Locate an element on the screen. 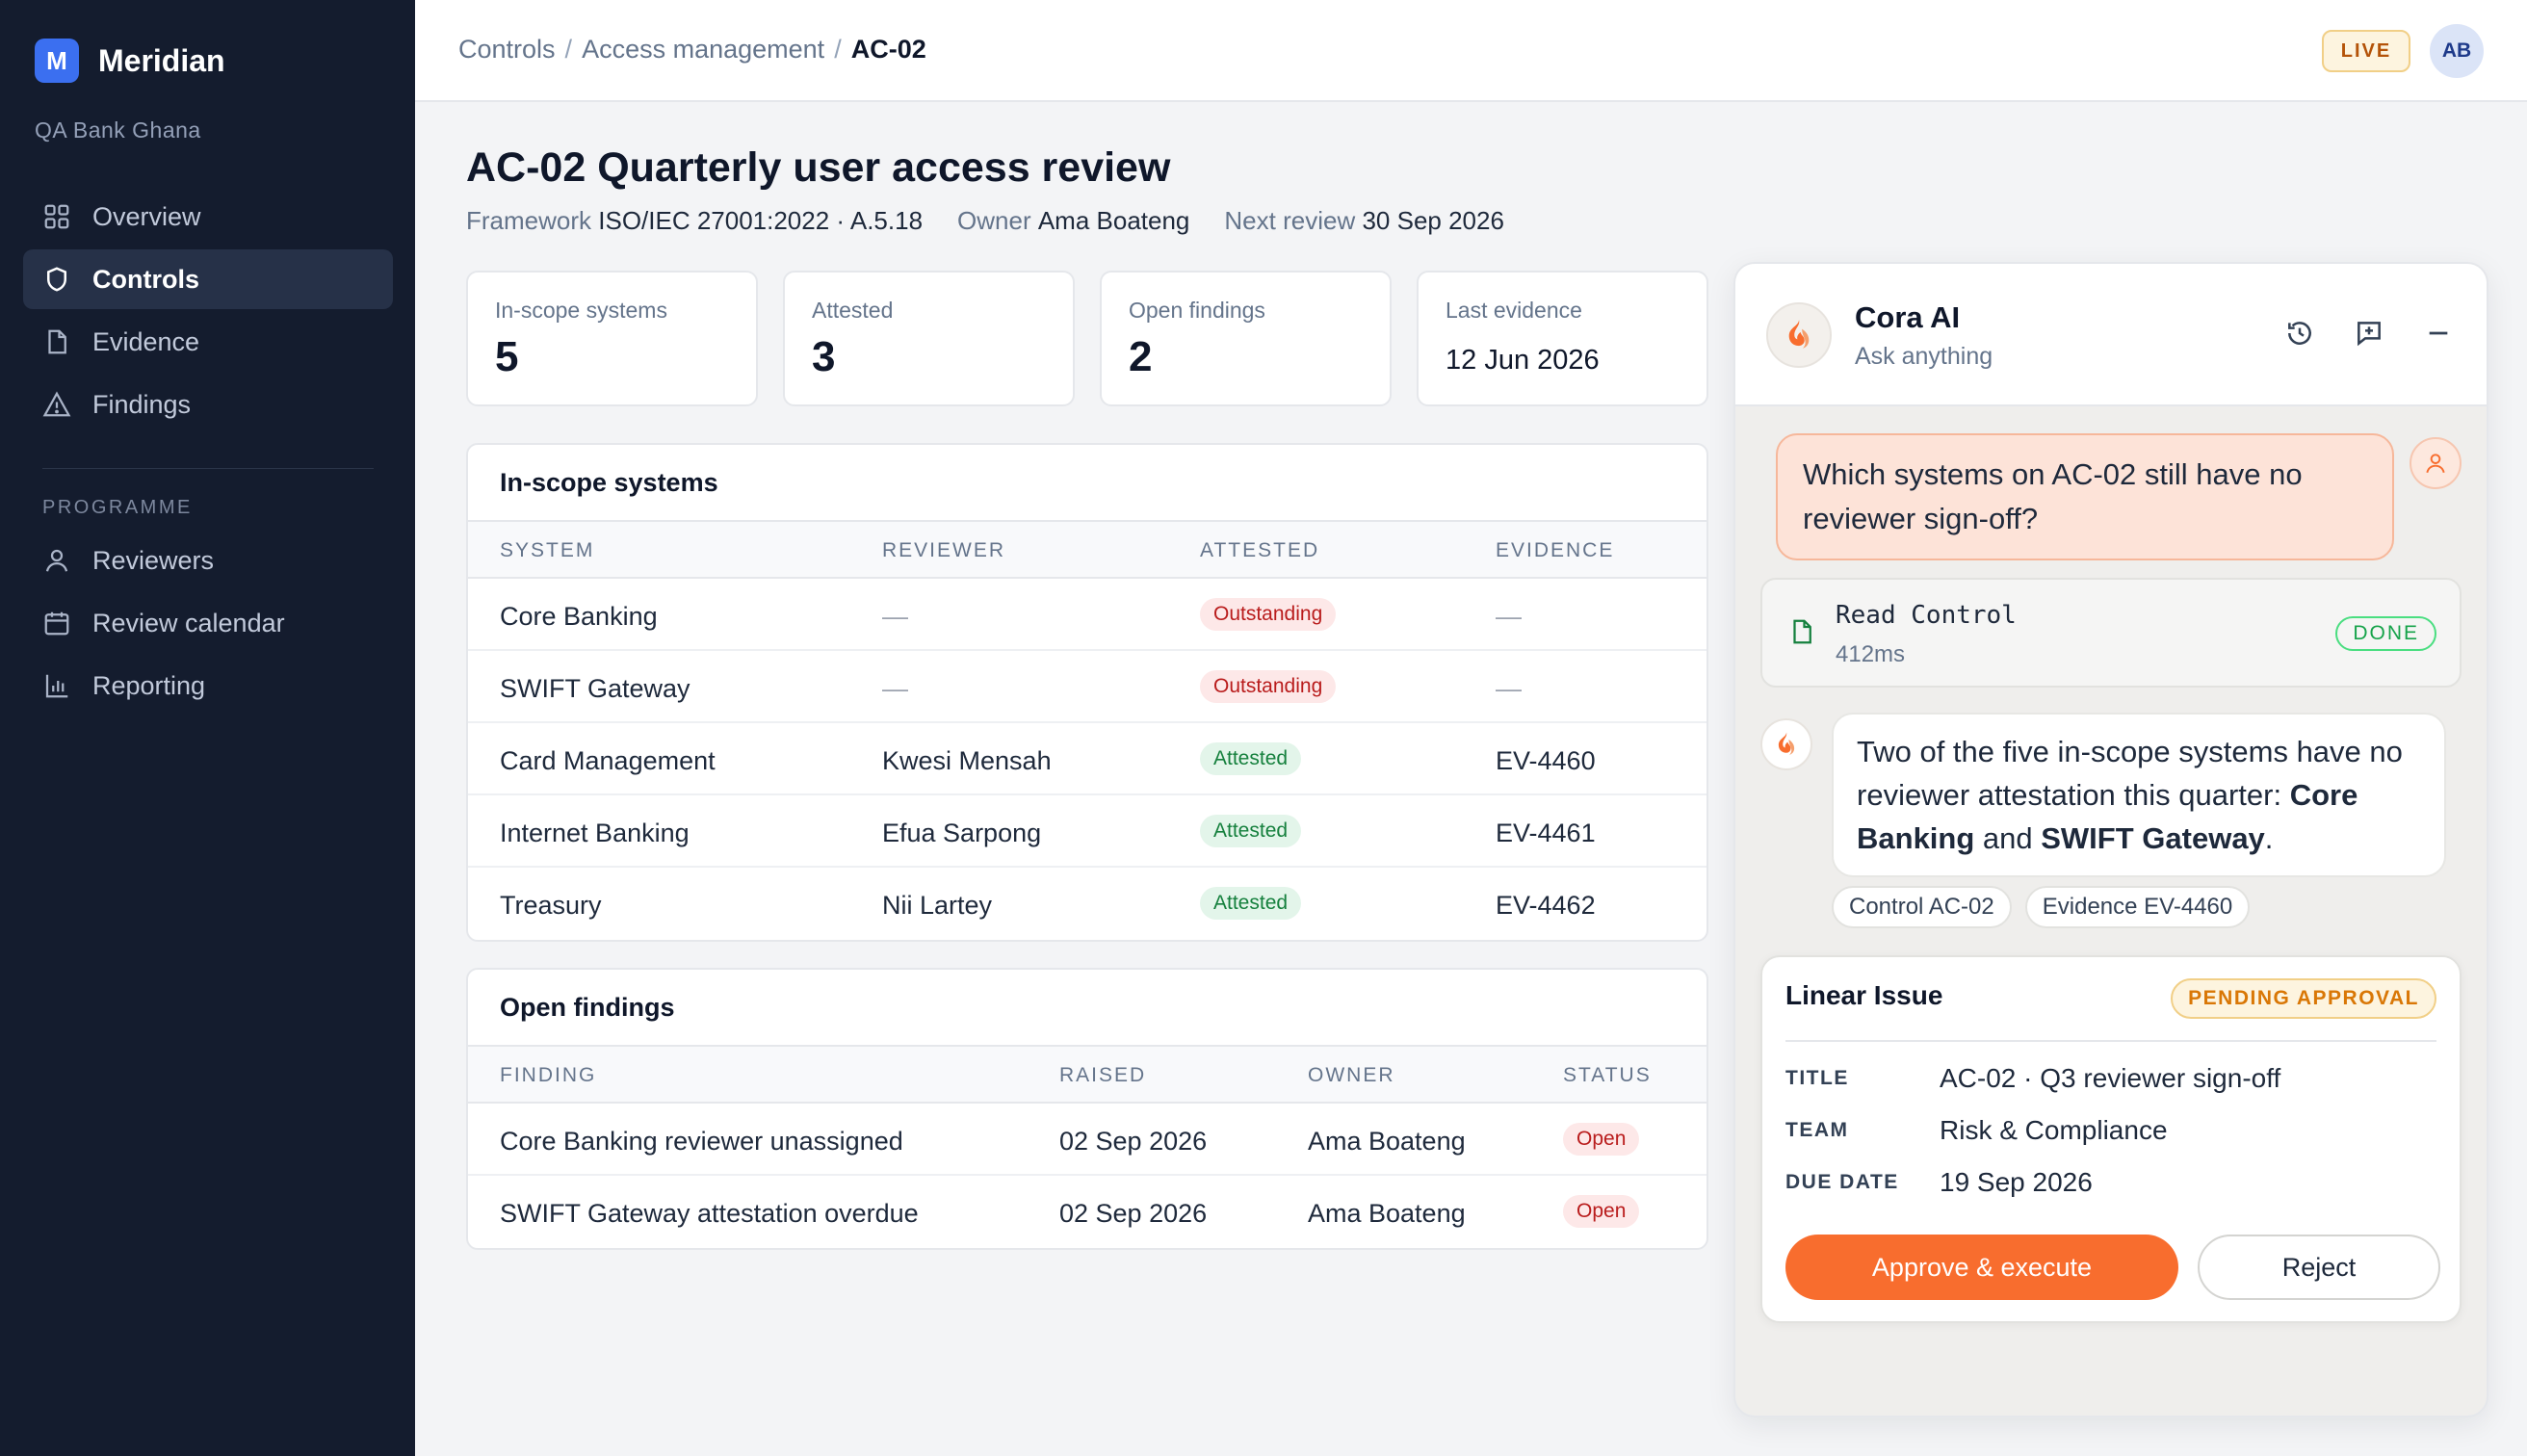  panel-title: In-scope systems is located at coordinates (1087, 483).